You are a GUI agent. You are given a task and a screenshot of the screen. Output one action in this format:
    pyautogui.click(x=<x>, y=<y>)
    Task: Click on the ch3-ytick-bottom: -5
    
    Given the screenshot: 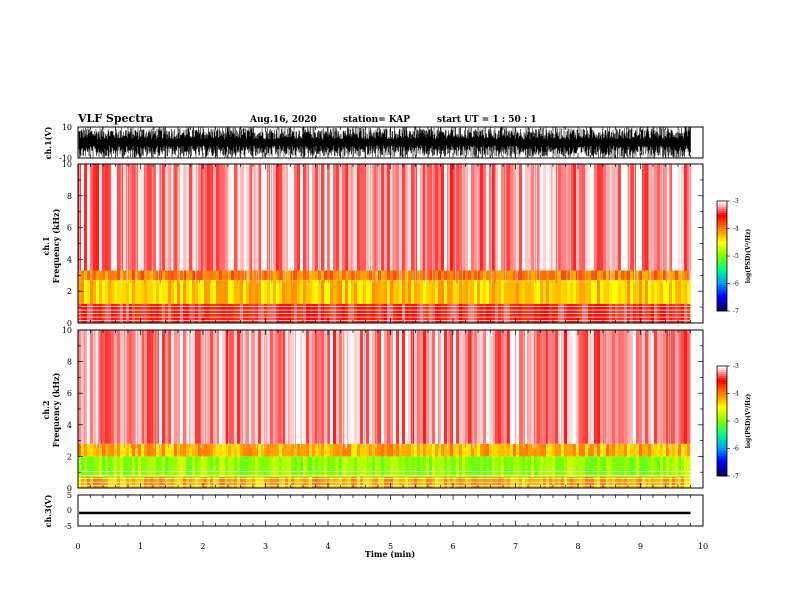 What is the action you would take?
    pyautogui.click(x=68, y=526)
    